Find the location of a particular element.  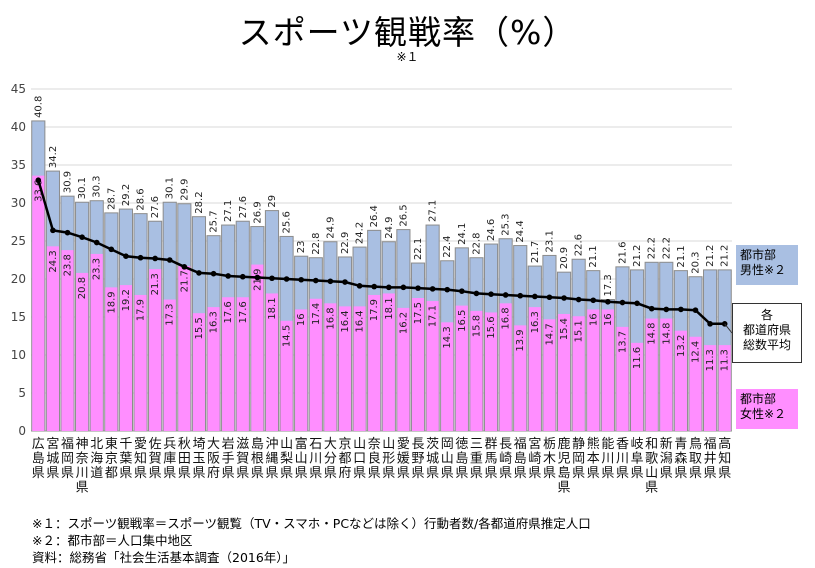

x-tick-label: 形 is located at coordinates (388, 459).